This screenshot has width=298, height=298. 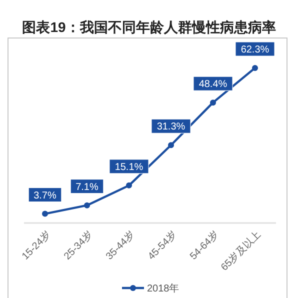 What do you see at coordinates (129, 167) in the screenshot?
I see `data-label: 15.1%` at bounding box center [129, 167].